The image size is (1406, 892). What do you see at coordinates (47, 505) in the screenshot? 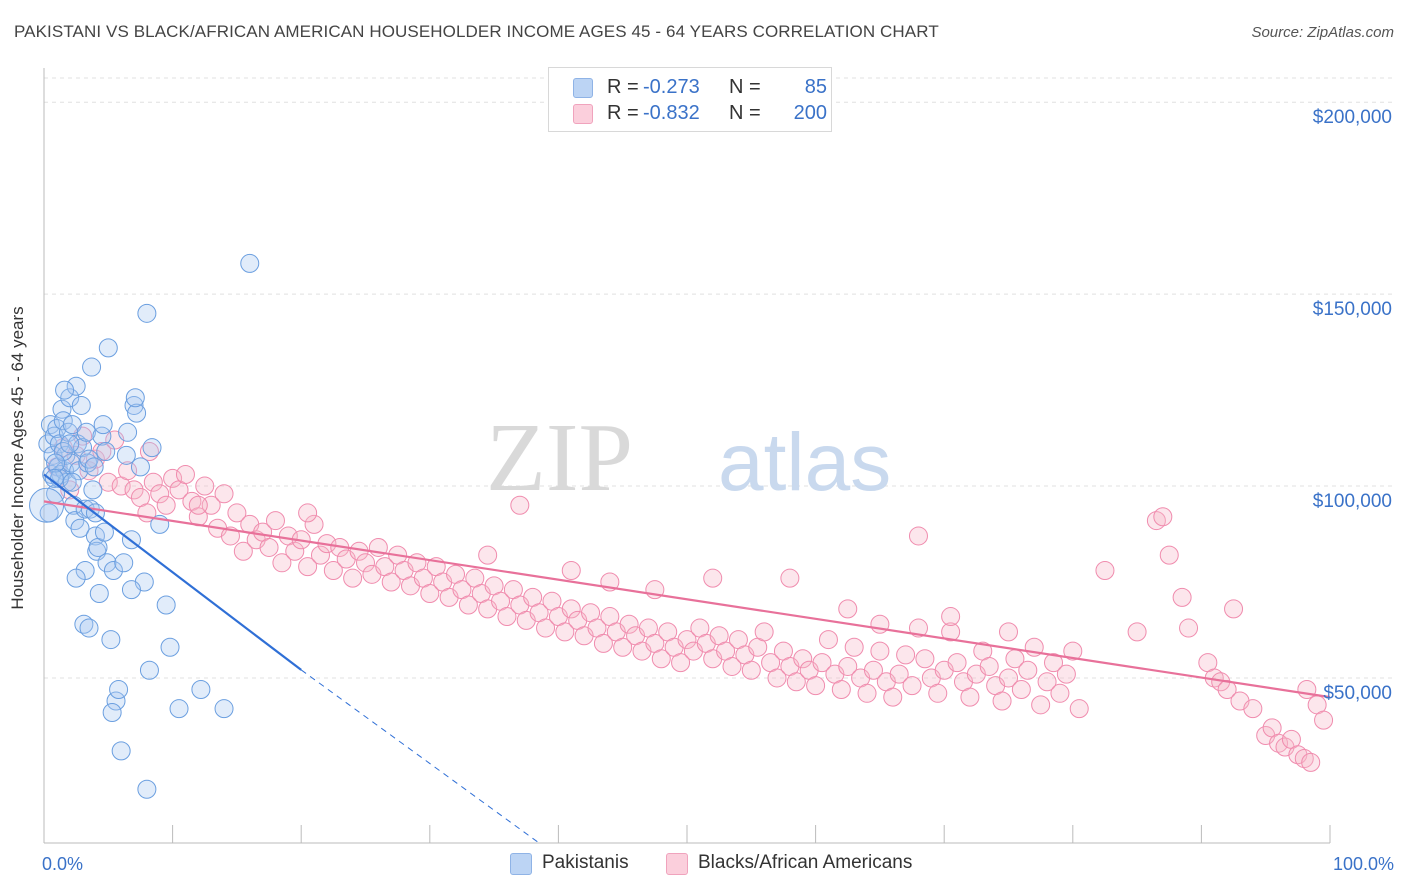
I see `data-point-pakistanis-large` at bounding box center [47, 505].